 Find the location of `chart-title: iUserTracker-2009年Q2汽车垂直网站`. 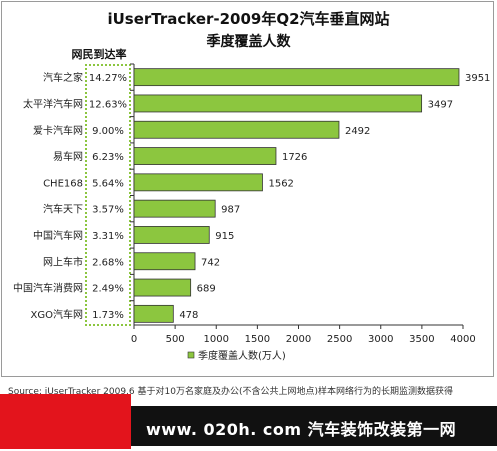

chart-title: iUserTracker-2009年Q2汽车垂直网站 is located at coordinates (248, 19).